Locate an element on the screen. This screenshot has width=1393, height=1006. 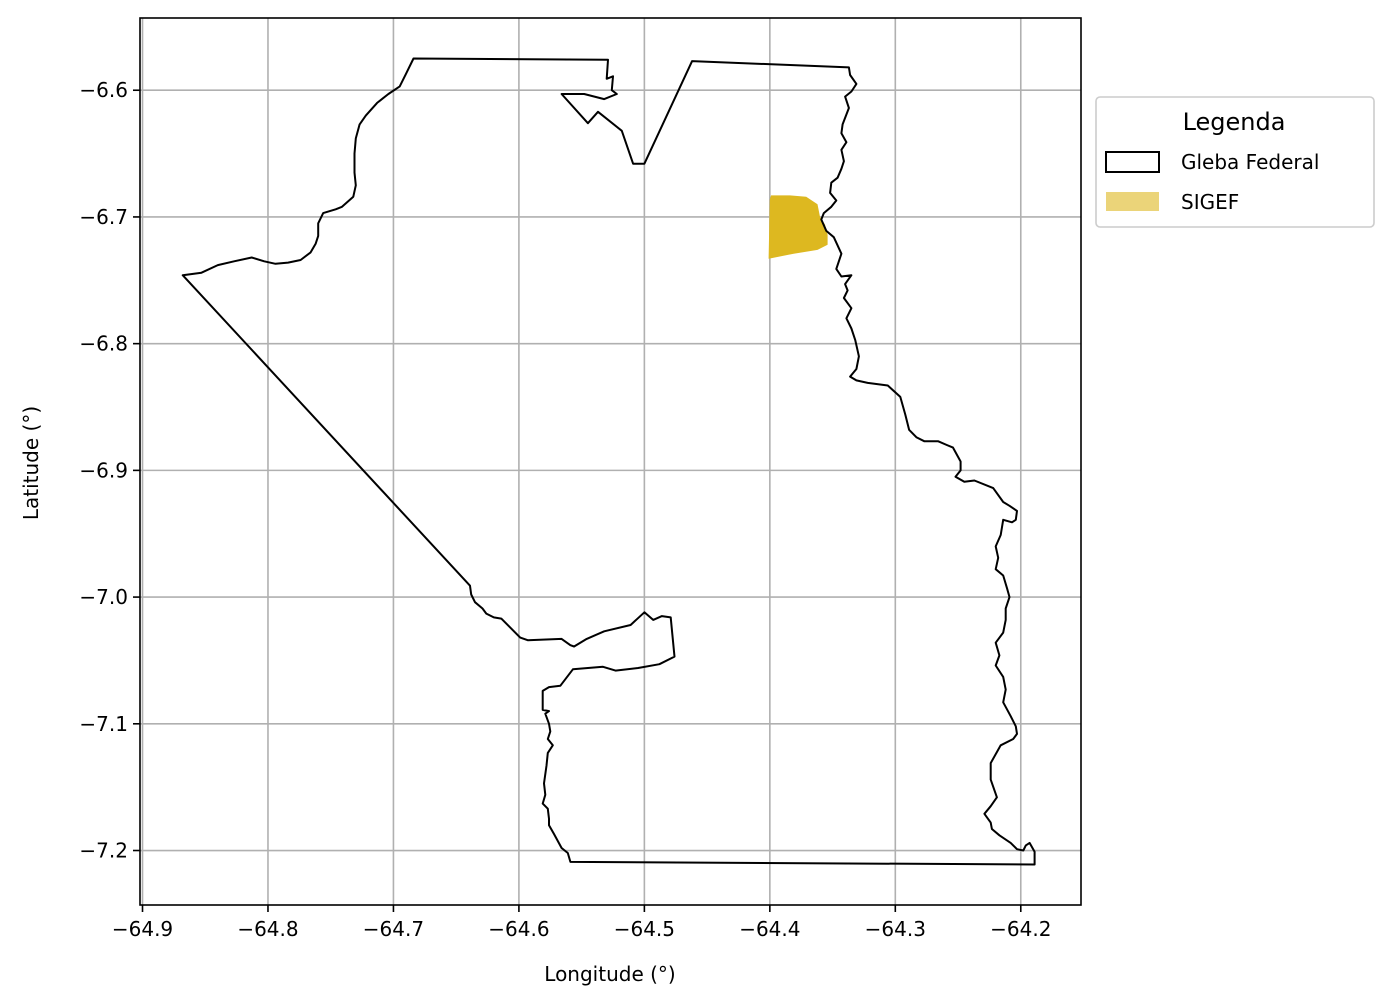
y-tick-label: −6.6 is located at coordinates (103, 90).